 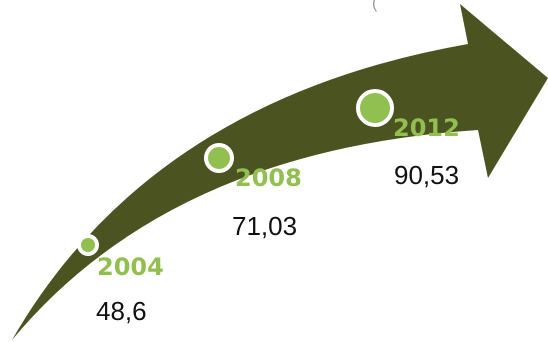 I want to click on milestone-2012: 2012 90,53, so click(x=408, y=139).